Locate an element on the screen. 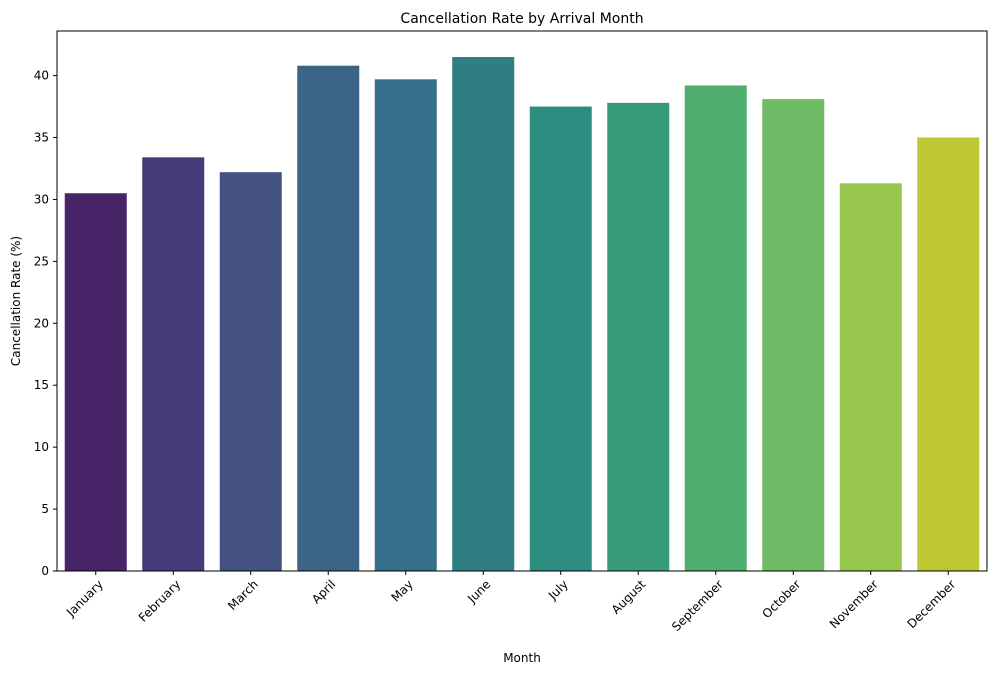  bar-november is located at coordinates (870, 377).